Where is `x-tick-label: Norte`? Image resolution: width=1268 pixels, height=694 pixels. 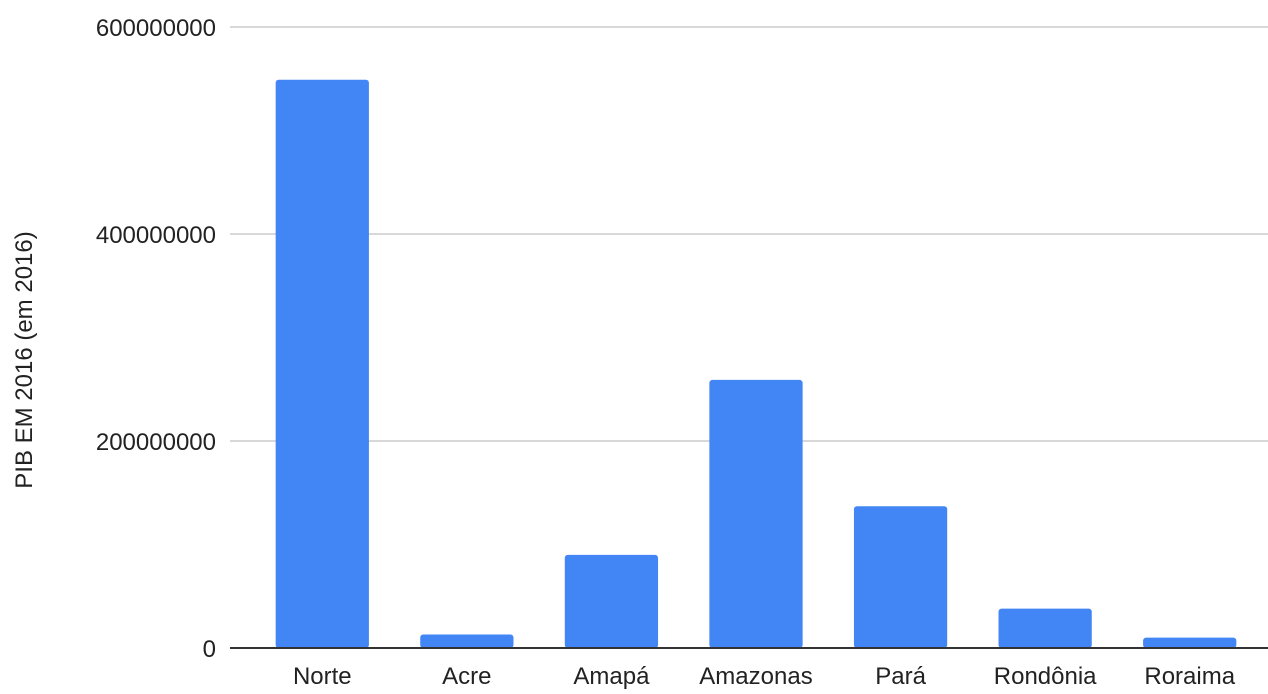 x-tick-label: Norte is located at coordinates (322, 676).